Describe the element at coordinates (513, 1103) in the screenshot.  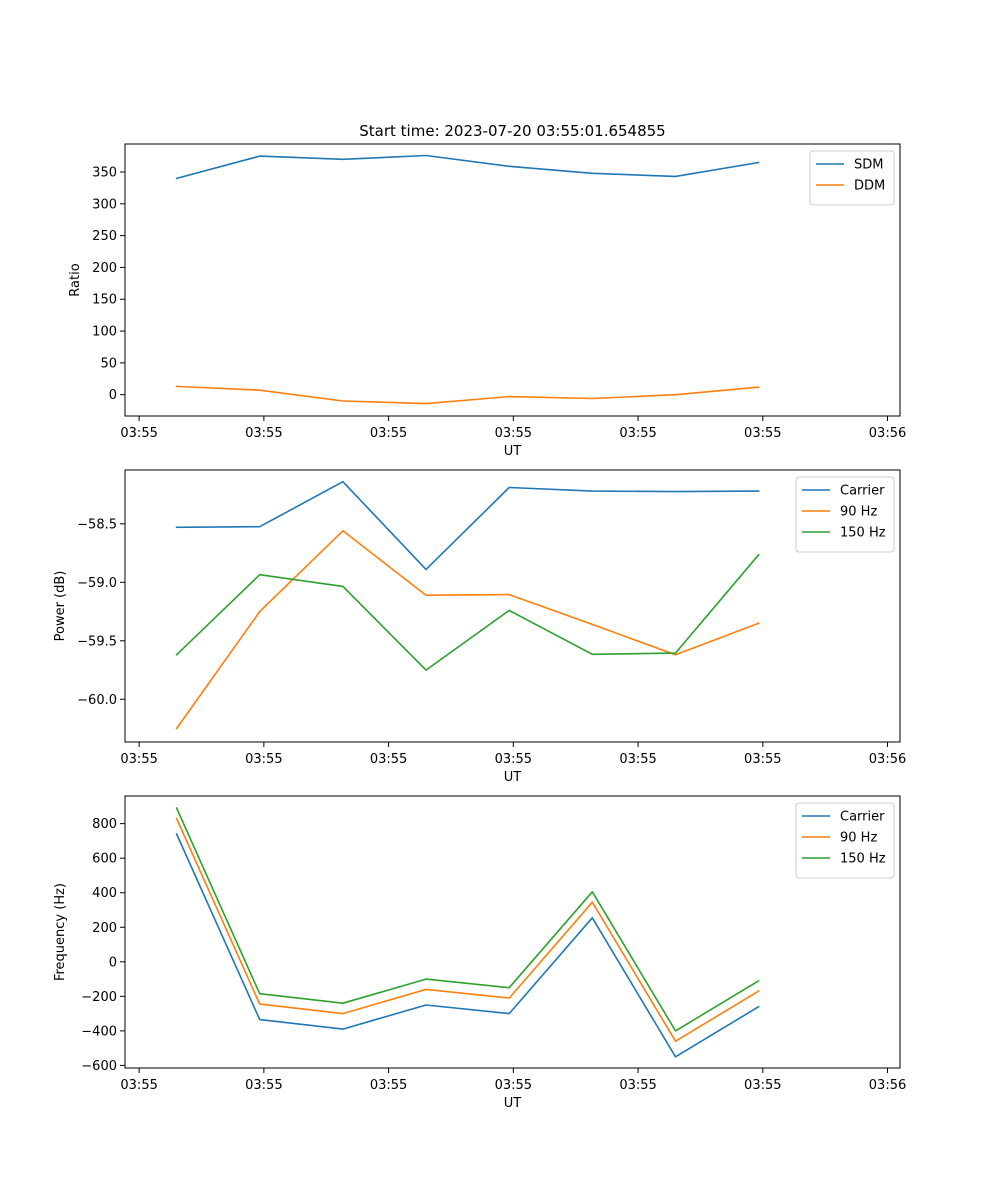
I see `frequency-x-axis-label: UT` at that location.